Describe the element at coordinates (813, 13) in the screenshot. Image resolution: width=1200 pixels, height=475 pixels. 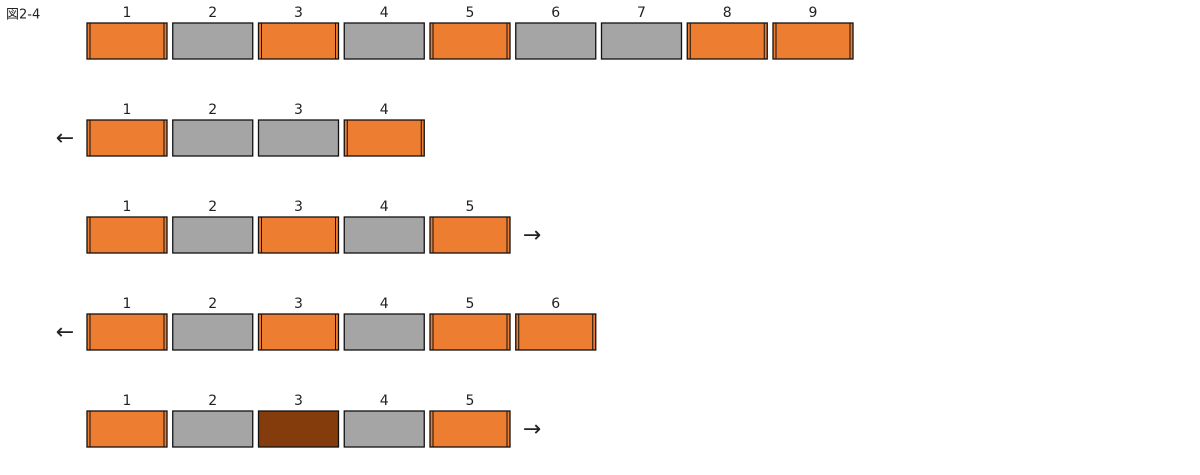
I see `cell-number: 9` at that location.